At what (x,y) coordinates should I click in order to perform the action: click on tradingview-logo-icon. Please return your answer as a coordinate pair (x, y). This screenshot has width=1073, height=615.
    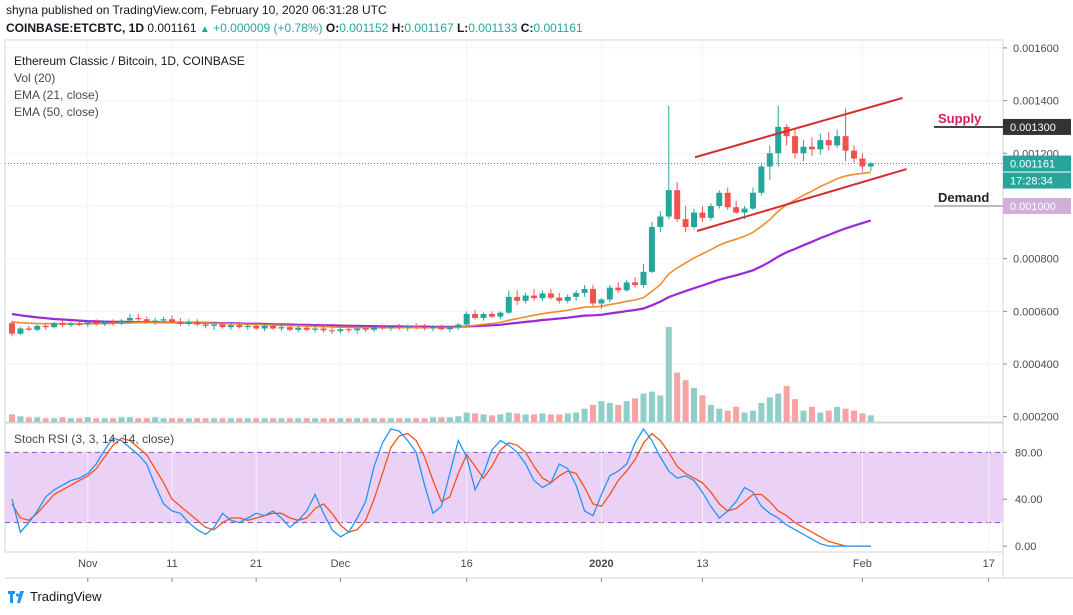
    Looking at the image, I should click on (16, 596).